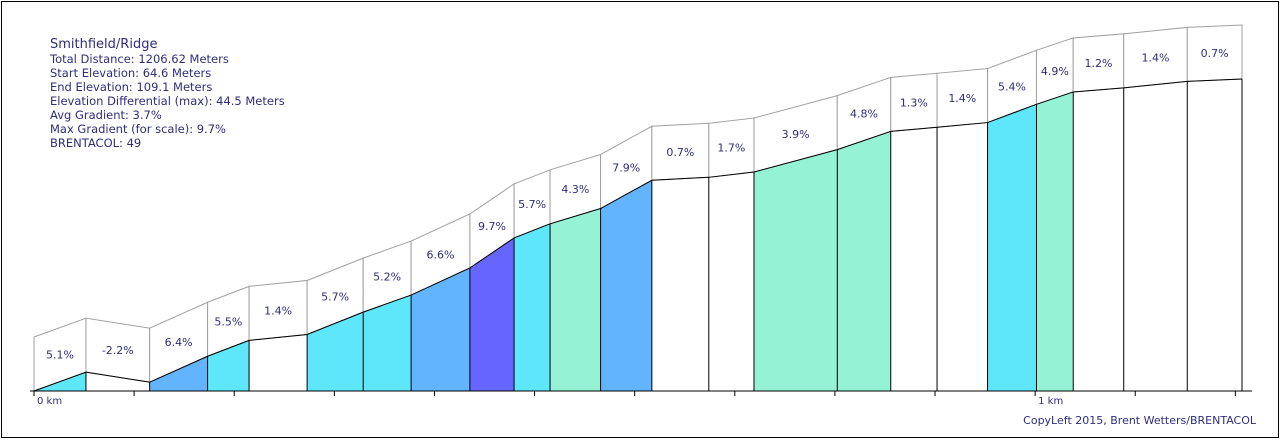  I want to click on x-tick-label-0: 0 km, so click(49, 401).